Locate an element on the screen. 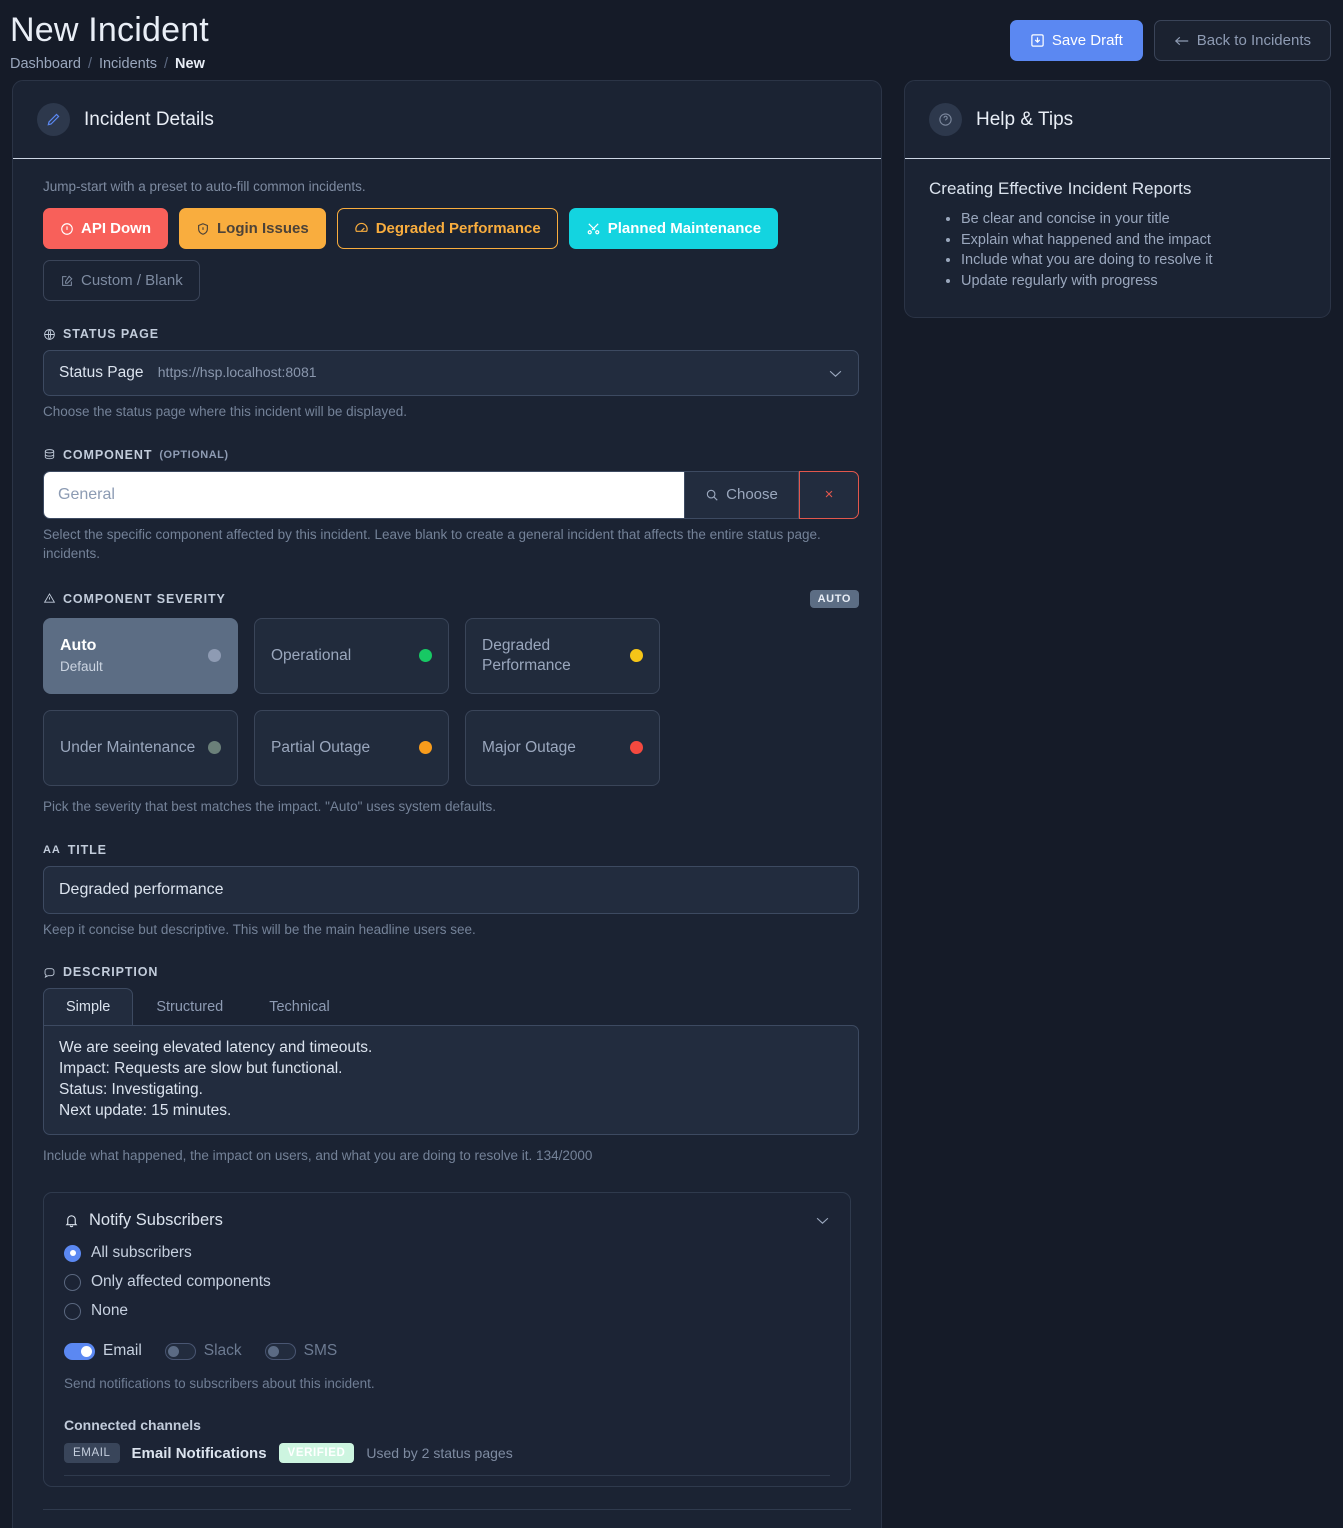 This screenshot has height=1528, width=1343. severity-option-major-outage: Major Outage is located at coordinates (562, 747).